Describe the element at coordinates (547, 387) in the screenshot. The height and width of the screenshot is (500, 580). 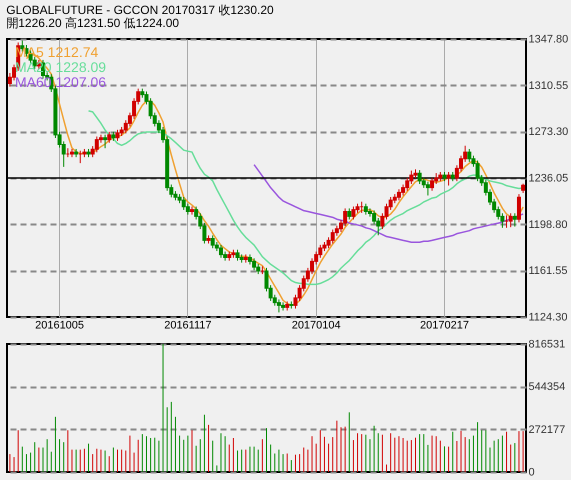
I see `y-tick-label: 544354` at that location.